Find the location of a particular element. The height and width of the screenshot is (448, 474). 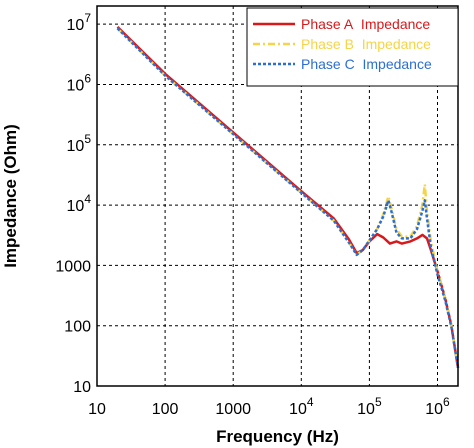

legend-label: Phase B Impedance is located at coordinates (366, 44).